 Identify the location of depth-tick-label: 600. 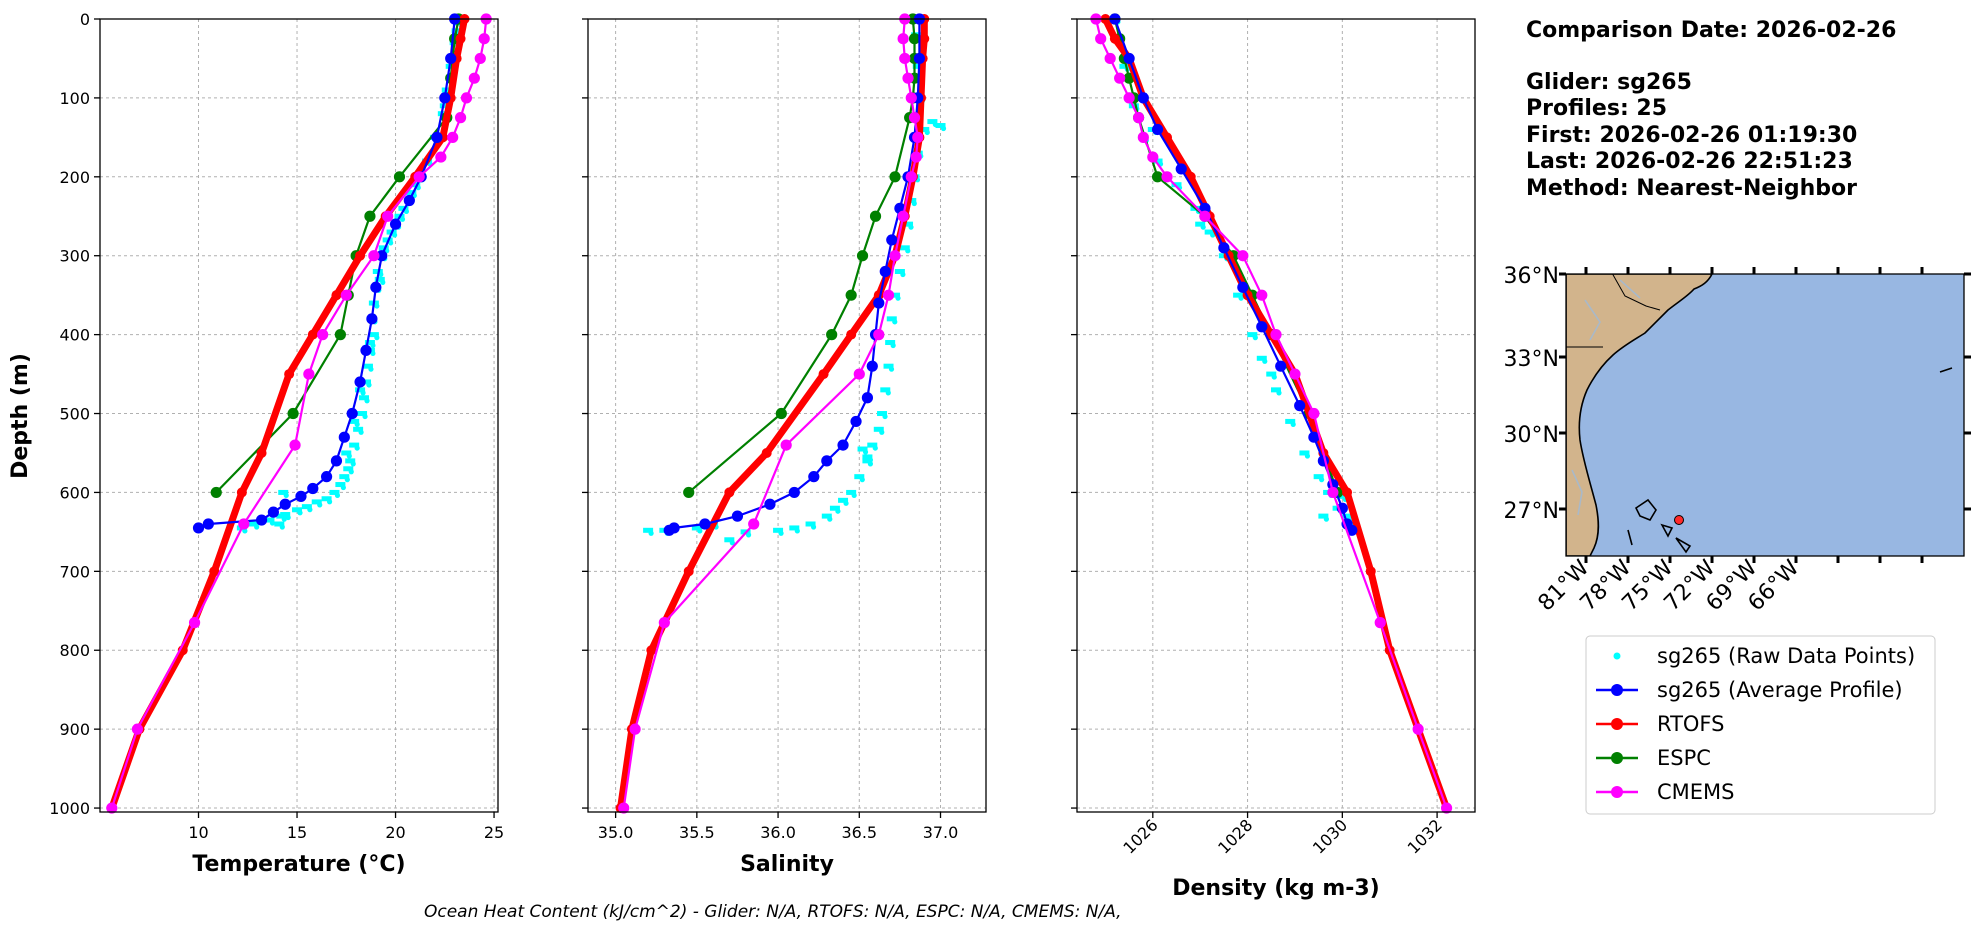
(74, 492).